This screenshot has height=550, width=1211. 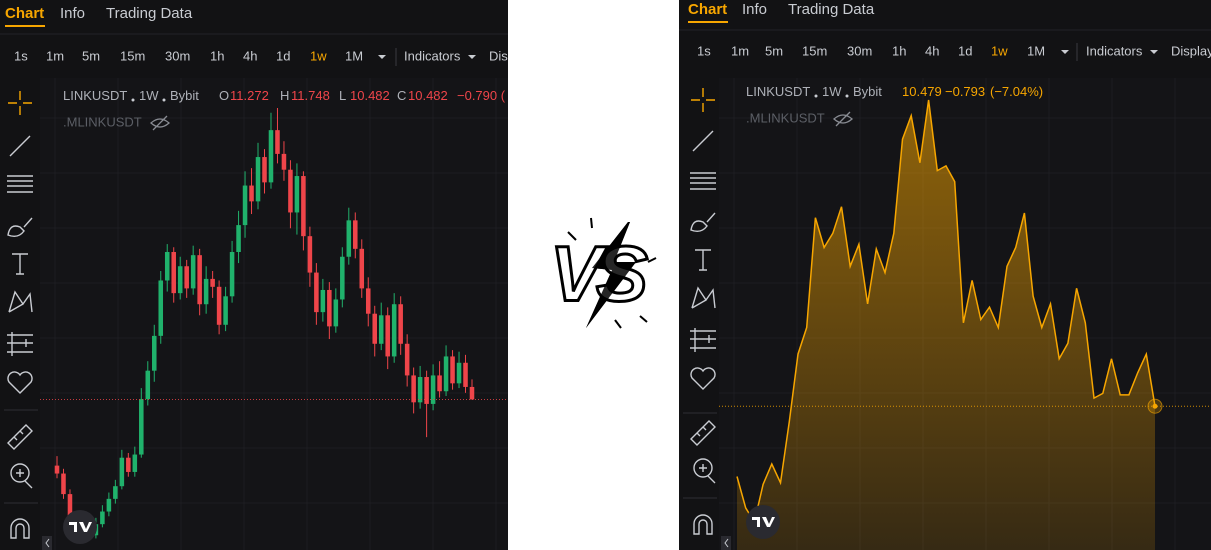 What do you see at coordinates (498, 55) in the screenshot?
I see `display: Dis` at bounding box center [498, 55].